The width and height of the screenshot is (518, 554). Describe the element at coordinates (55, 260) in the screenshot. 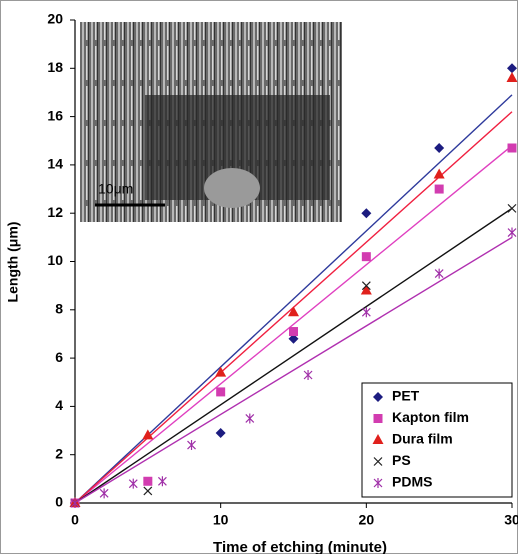

I see `y-tick-label: 10` at that location.